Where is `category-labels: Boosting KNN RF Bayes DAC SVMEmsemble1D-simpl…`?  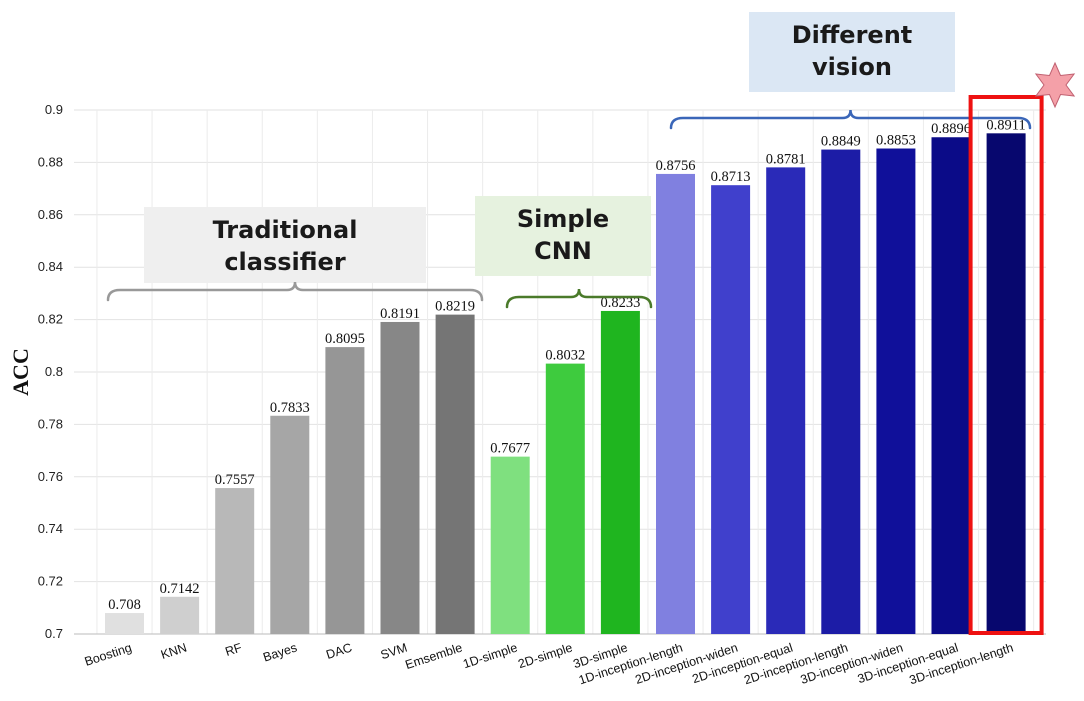
category-labels: Boosting KNN RF Bayes DAC SVMEmsemble1D-simpl… is located at coordinates (549, 663).